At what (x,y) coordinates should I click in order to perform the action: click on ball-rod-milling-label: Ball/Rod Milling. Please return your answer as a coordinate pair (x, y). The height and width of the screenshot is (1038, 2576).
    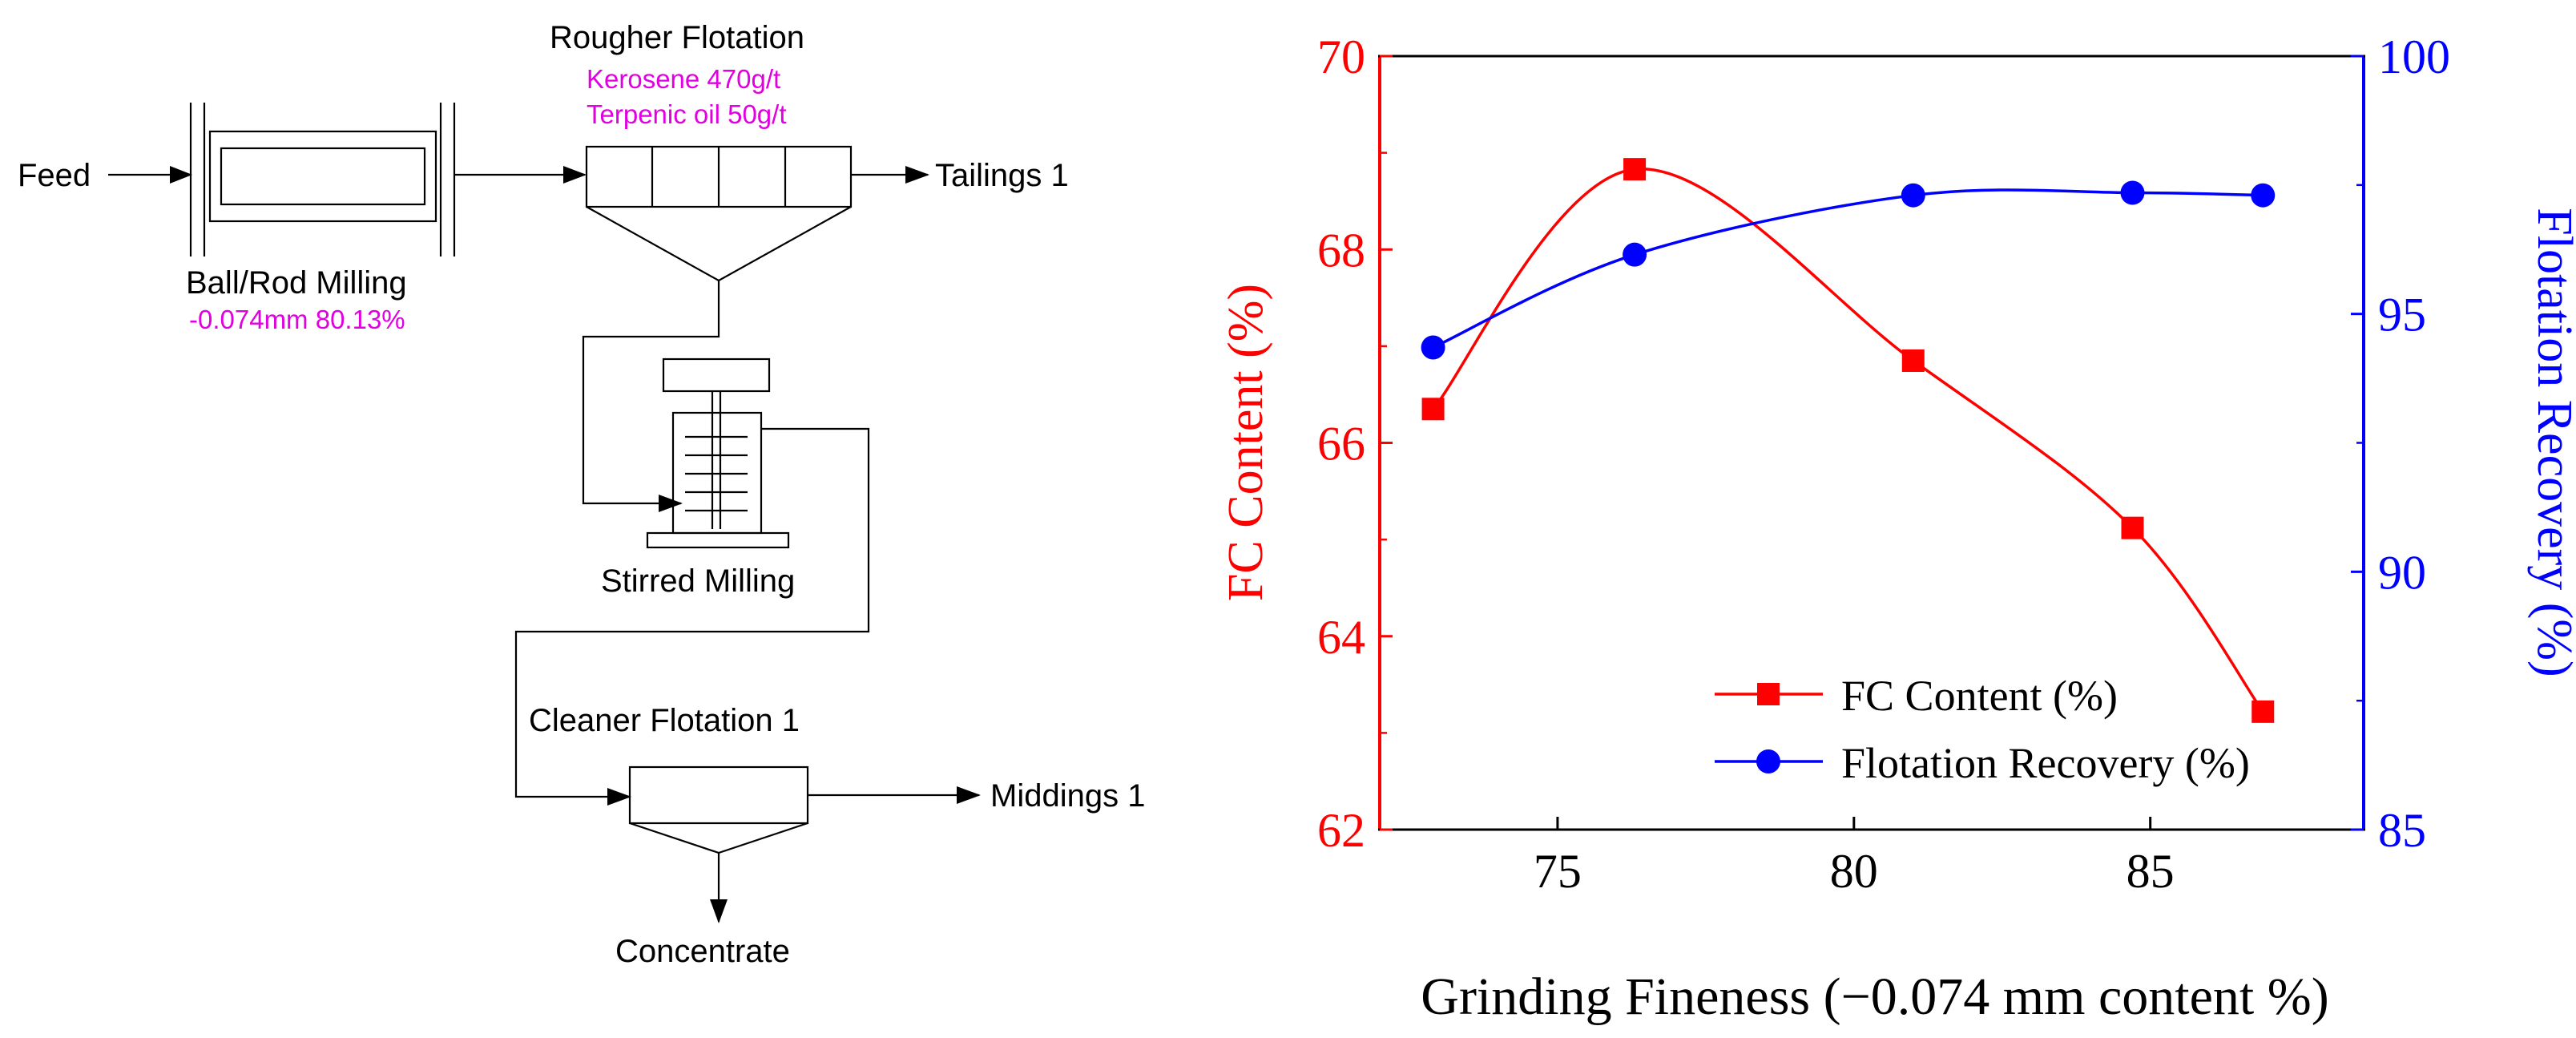
    Looking at the image, I should click on (296, 283).